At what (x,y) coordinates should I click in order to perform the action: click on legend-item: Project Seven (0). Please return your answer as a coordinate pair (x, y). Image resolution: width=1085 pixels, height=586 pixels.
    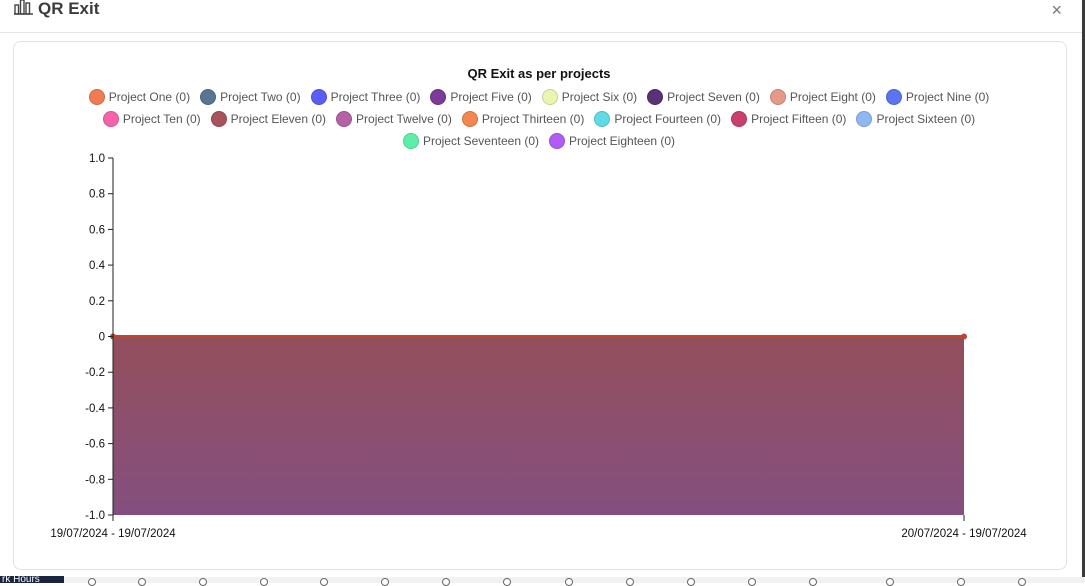
    Looking at the image, I should click on (703, 97).